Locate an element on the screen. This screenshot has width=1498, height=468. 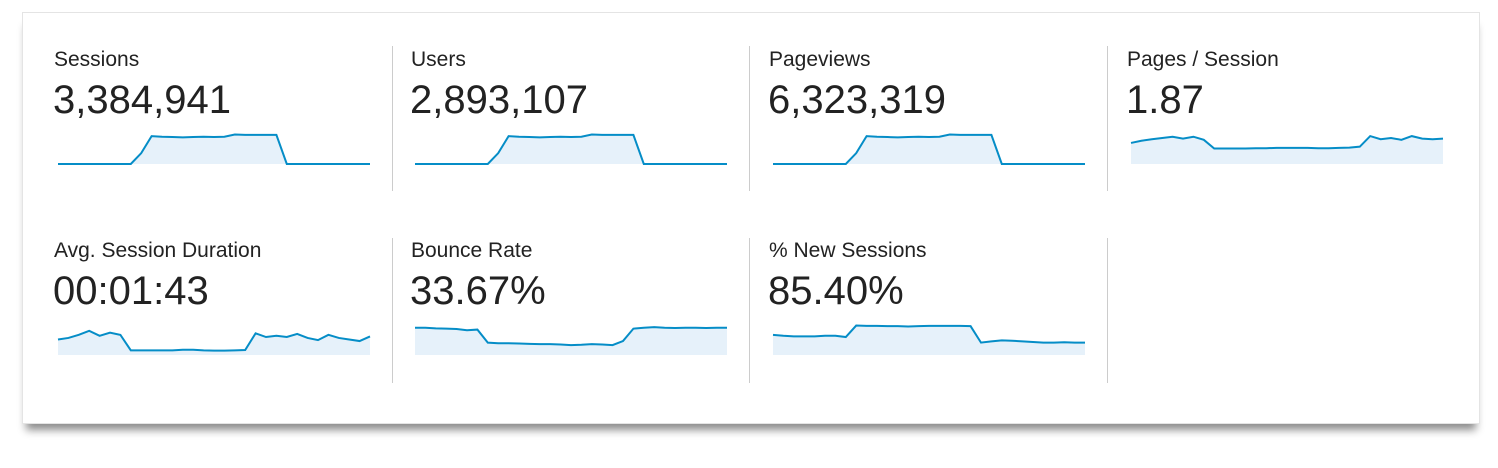
metric-label: % New Sessions is located at coordinates (848, 250).